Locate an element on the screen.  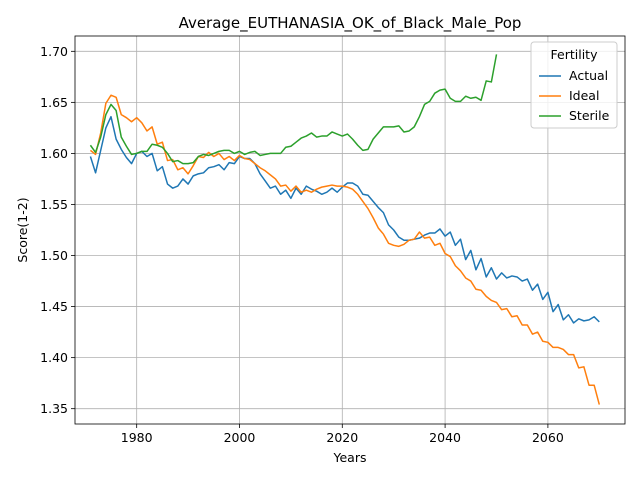
y-axis-label: Score(1-2) is located at coordinates (22, 229).